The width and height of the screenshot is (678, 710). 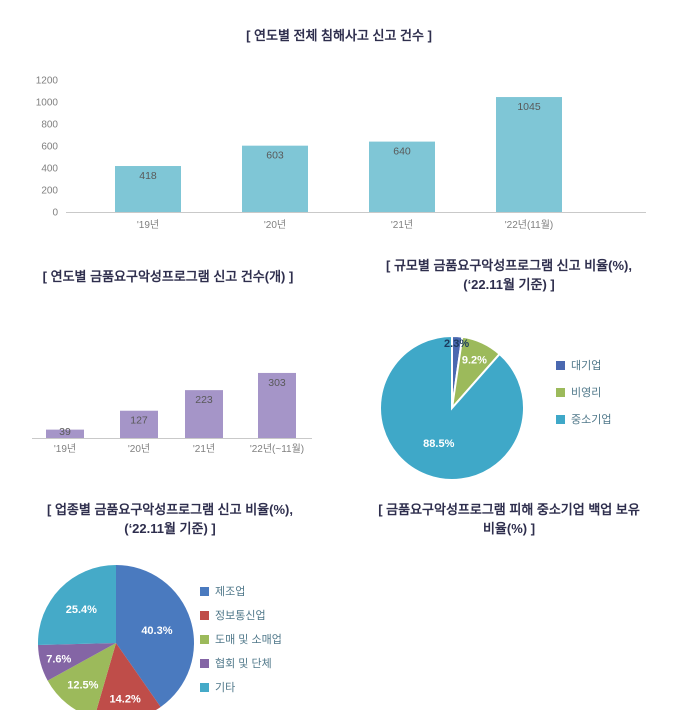 What do you see at coordinates (82, 685) in the screenshot?
I see `pie-percent-label: 12.5%` at bounding box center [82, 685].